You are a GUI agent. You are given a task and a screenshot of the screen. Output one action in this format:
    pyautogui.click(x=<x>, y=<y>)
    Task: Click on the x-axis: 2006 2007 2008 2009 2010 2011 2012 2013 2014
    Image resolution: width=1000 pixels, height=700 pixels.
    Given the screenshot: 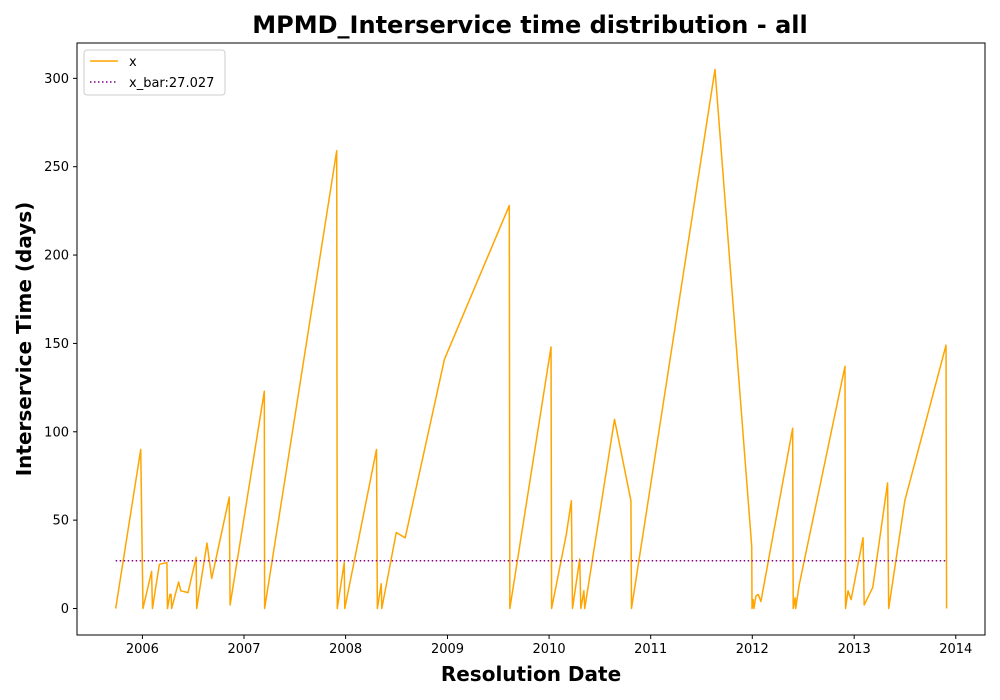 What is the action you would take?
    pyautogui.click(x=549, y=646)
    